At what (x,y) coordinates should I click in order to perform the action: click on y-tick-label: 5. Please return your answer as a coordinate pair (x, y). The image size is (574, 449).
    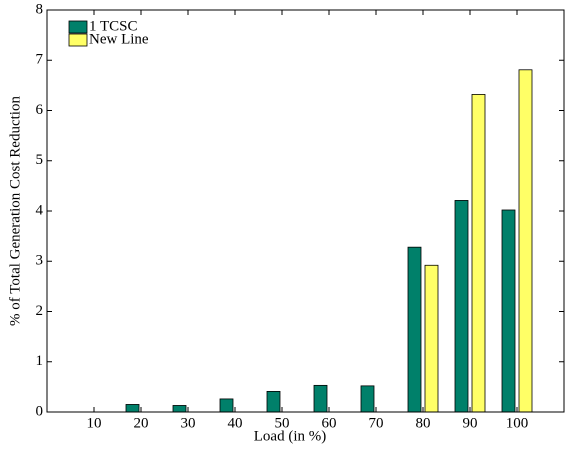
    Looking at the image, I should click on (40, 160).